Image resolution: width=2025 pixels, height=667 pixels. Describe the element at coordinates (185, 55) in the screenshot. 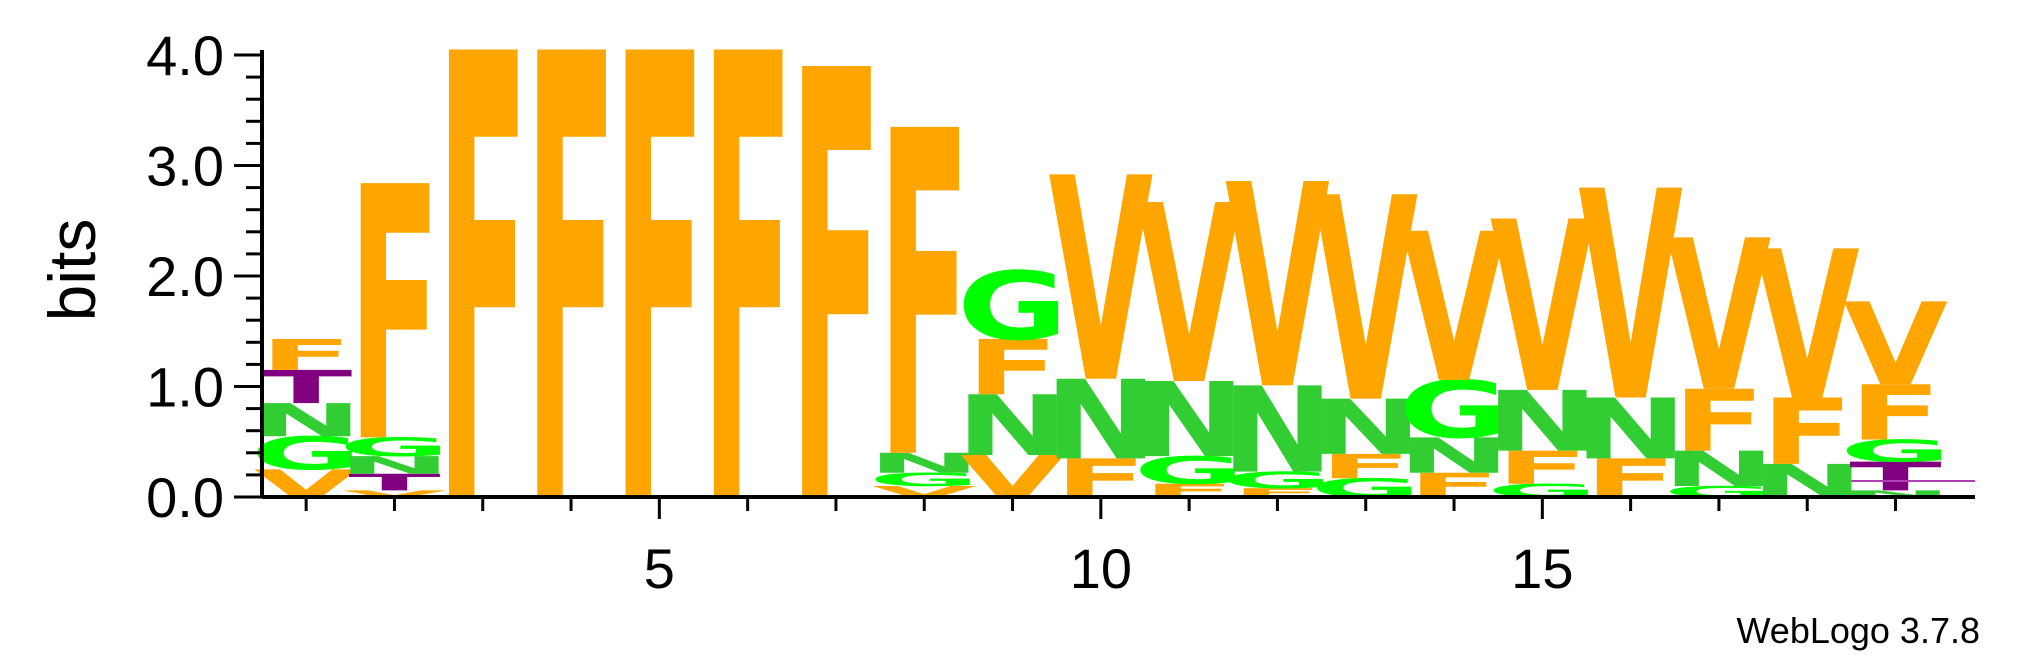

I see `y-tick-label: 4.0` at that location.